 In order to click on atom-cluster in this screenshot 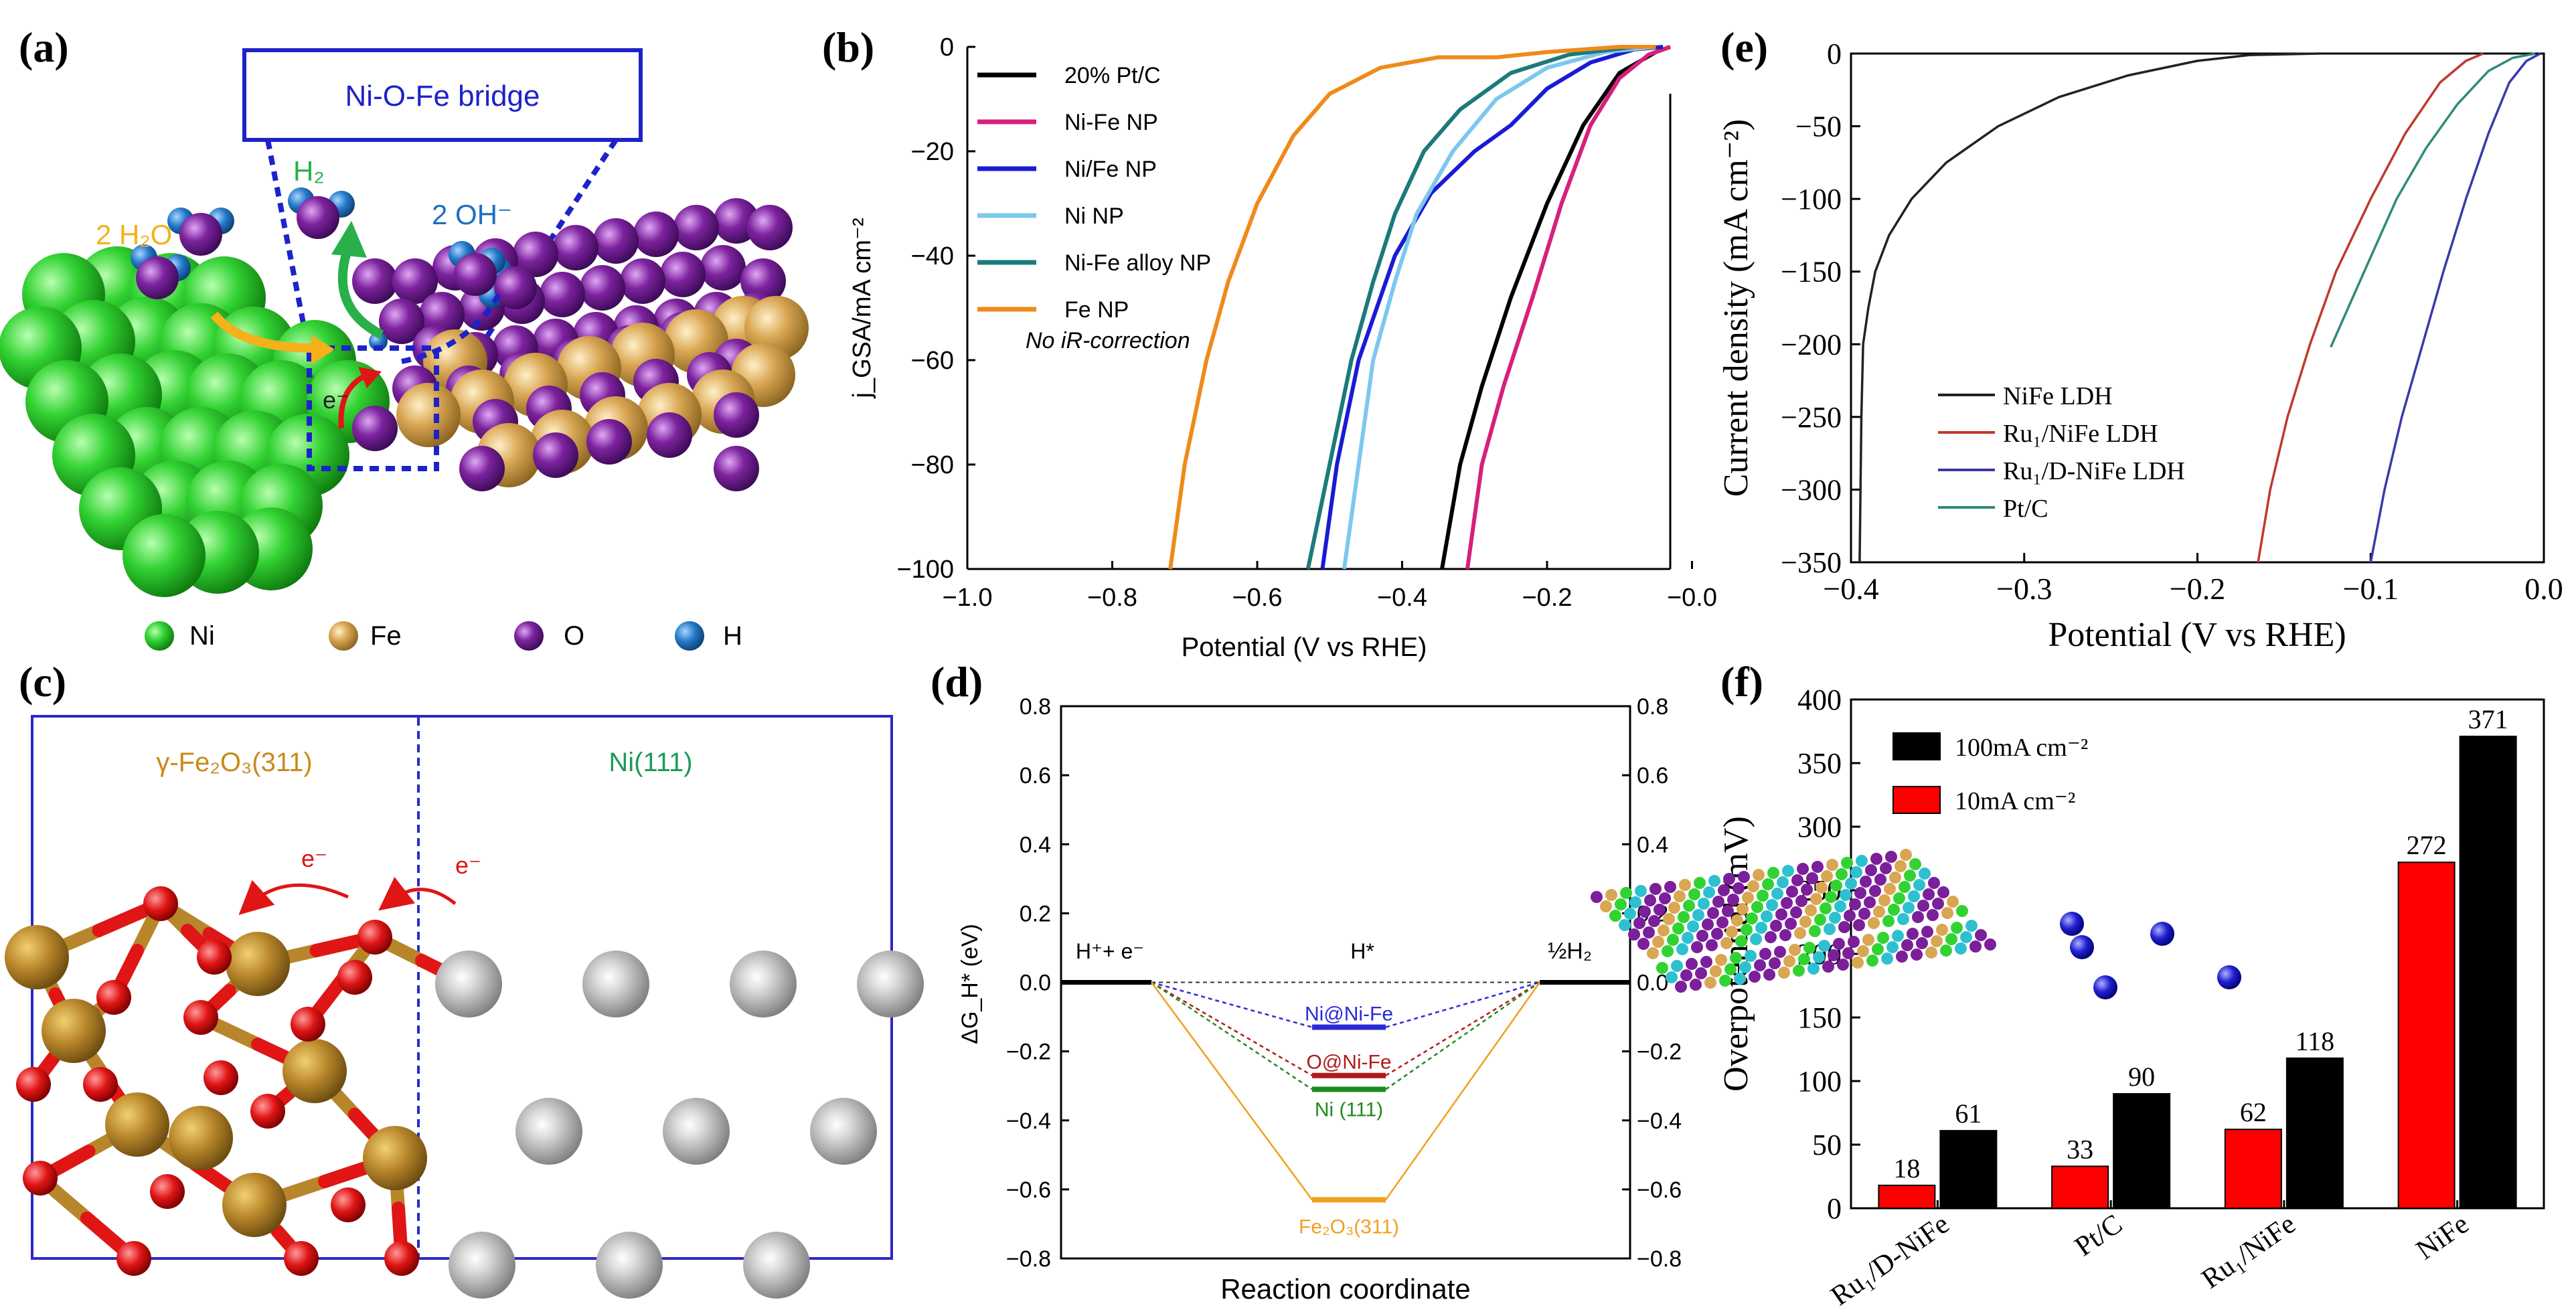, I will do `click(405, 392)`.